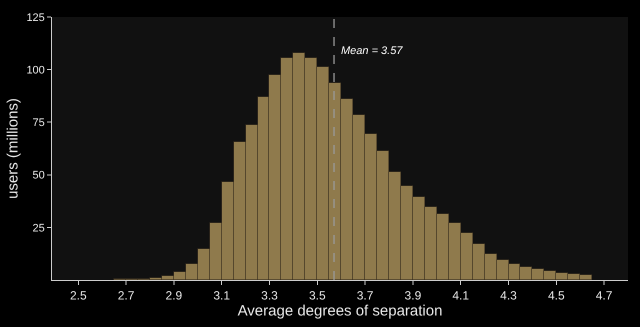 The height and width of the screenshot is (327, 640). What do you see at coordinates (35, 18) in the screenshot?
I see `y-tick-label: 125` at bounding box center [35, 18].